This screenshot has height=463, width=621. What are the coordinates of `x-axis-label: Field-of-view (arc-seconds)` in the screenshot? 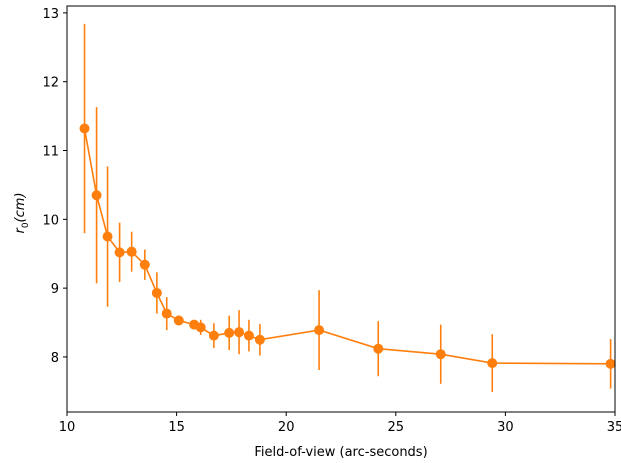 It's located at (340, 452).